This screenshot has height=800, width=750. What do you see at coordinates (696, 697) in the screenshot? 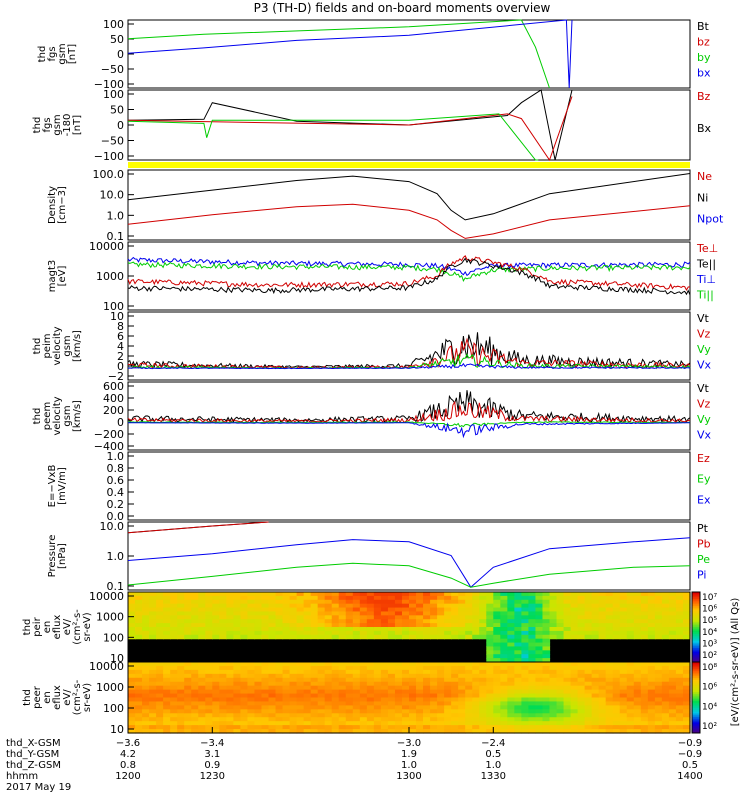
I see `colorbar-frame` at bounding box center [696, 697].